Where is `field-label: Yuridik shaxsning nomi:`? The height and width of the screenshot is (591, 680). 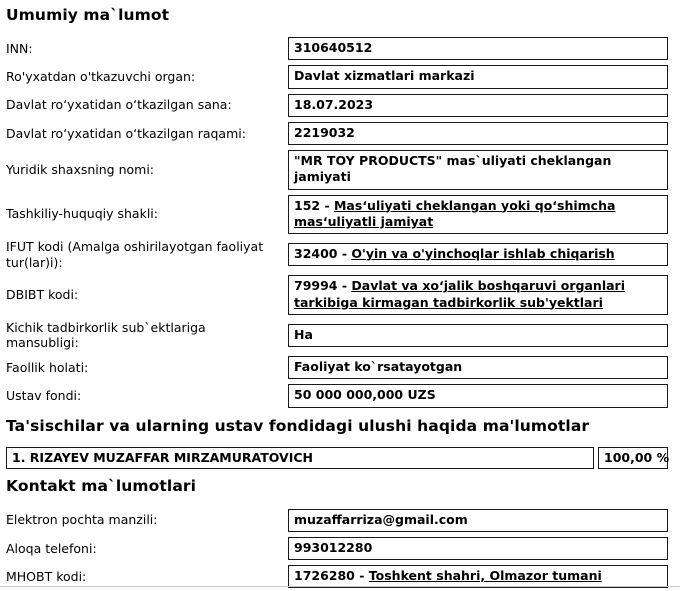 field-label: Yuridik shaxsning nomi: is located at coordinates (80, 169).